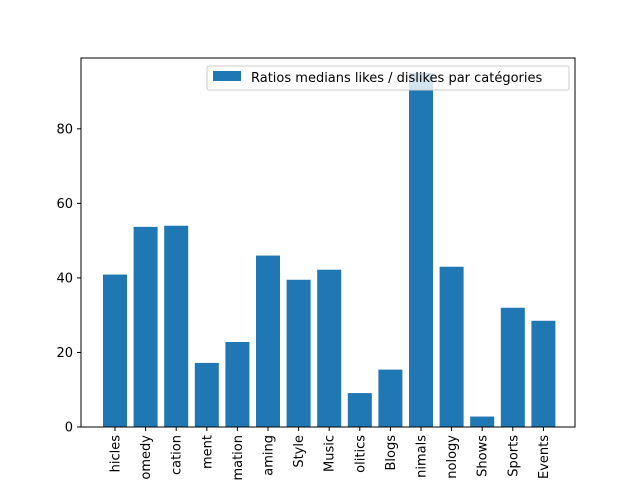 This screenshot has height=480, width=640. I want to click on x-tick-label-10: nimals, so click(422, 456).